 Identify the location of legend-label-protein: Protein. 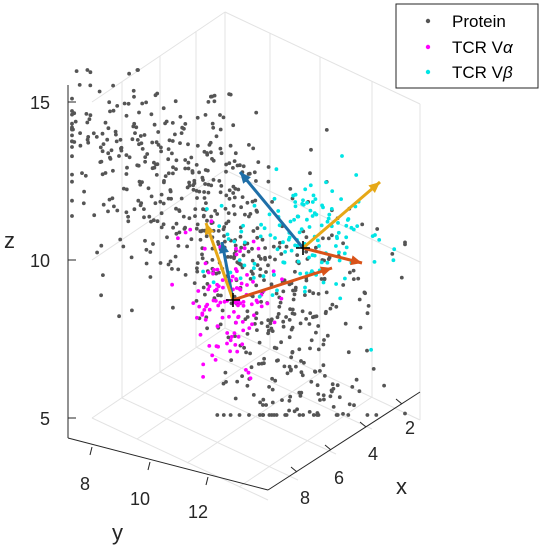
(479, 21).